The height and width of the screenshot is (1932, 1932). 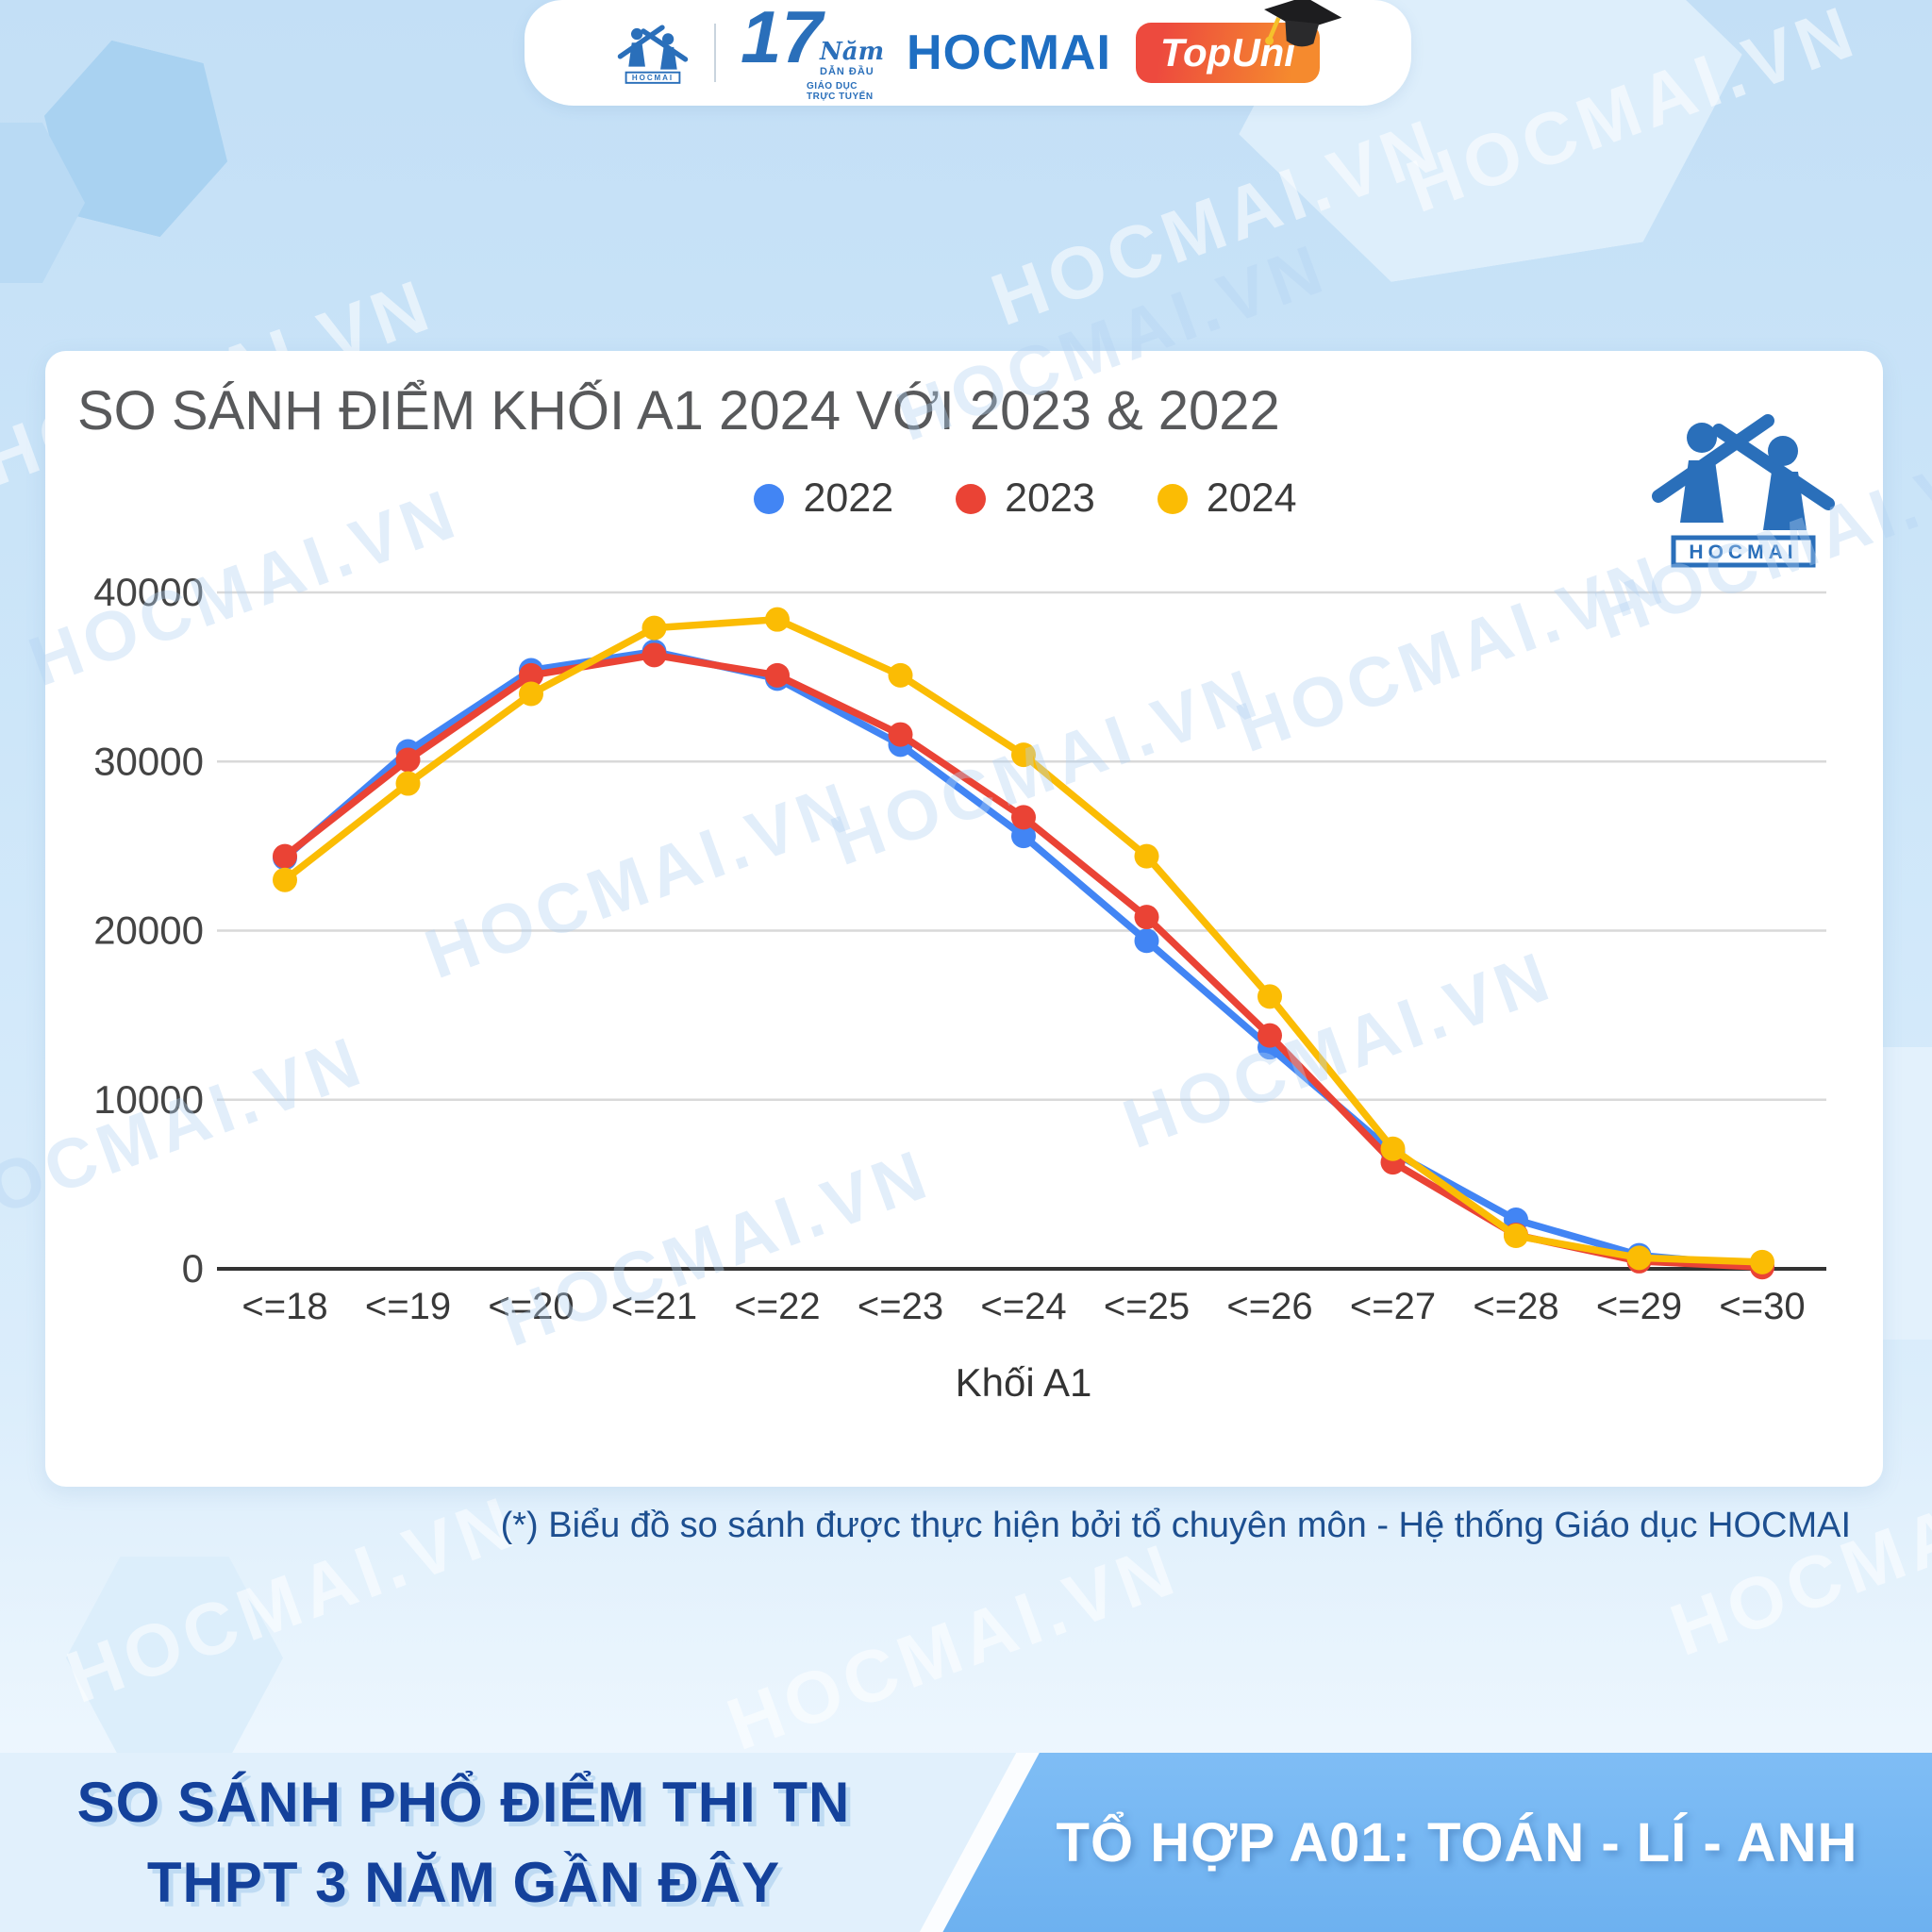 What do you see at coordinates (769, 499) in the screenshot?
I see `legend-dot-2022` at bounding box center [769, 499].